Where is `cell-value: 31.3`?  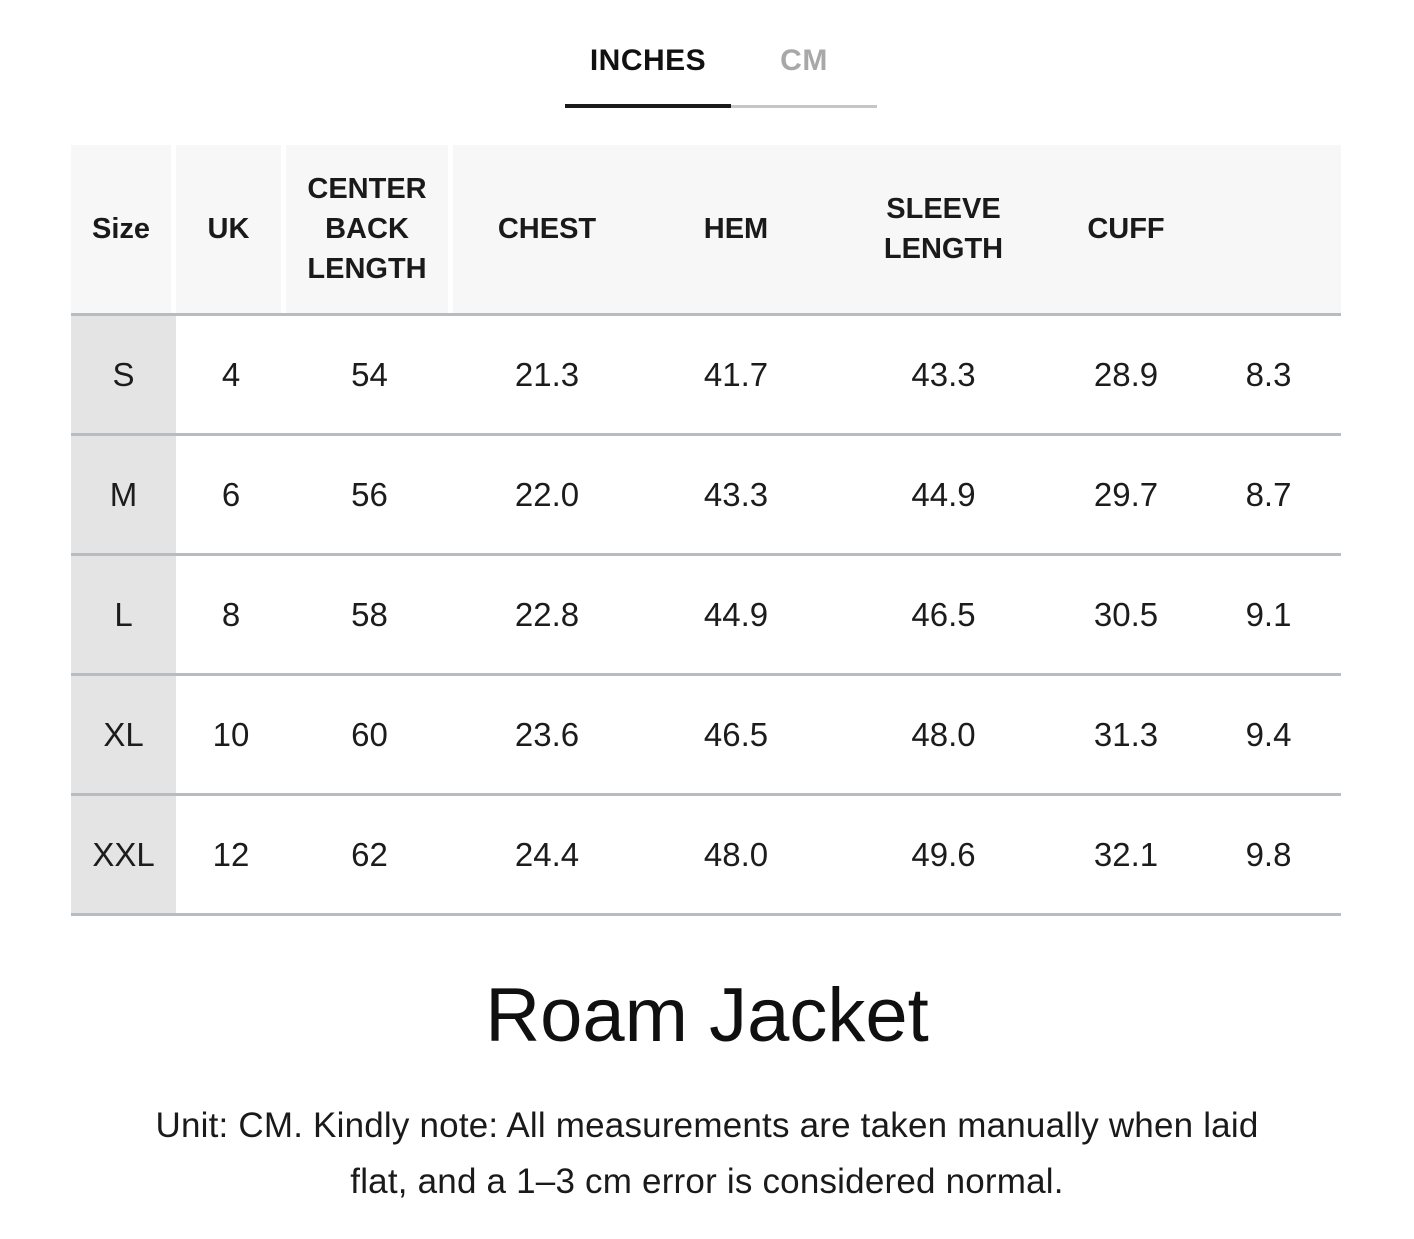 cell-value: 31.3 is located at coordinates (1126, 734).